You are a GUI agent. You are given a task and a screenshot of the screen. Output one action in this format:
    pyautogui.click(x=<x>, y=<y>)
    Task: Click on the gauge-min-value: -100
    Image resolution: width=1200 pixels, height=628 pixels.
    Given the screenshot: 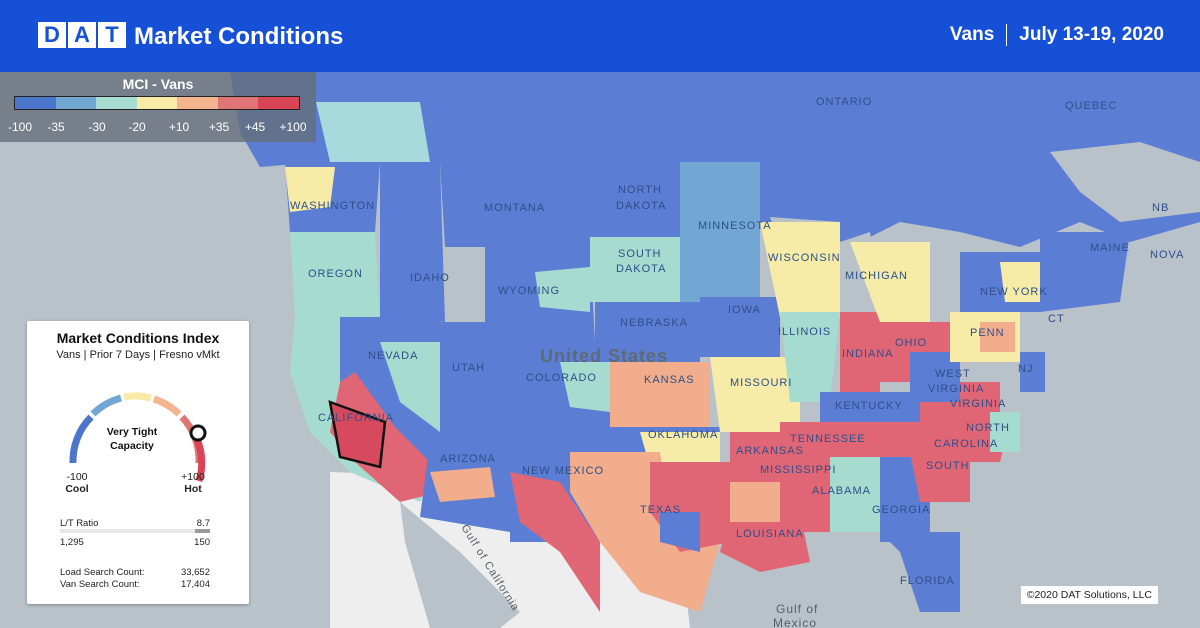 What is the action you would take?
    pyautogui.click(x=77, y=477)
    